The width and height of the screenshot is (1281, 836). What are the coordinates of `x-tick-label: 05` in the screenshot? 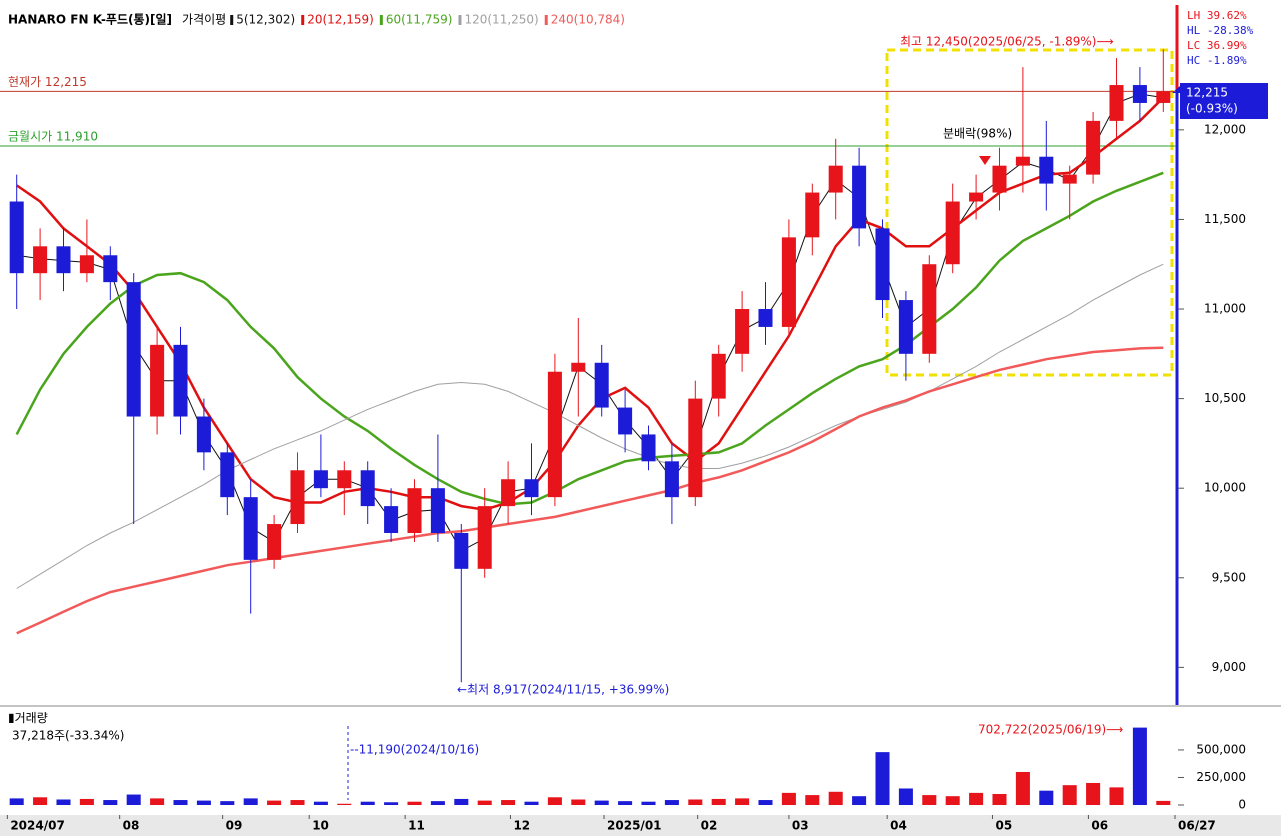 It's located at (1003, 826).